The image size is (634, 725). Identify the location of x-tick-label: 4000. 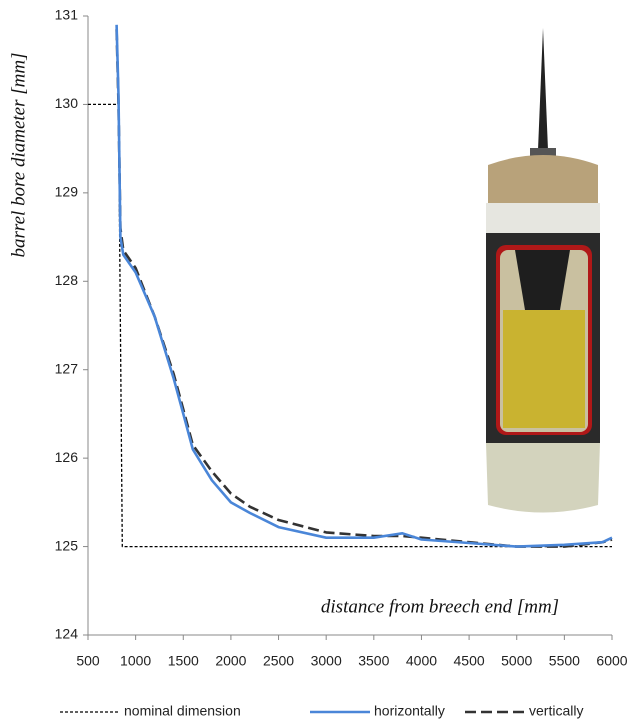
(421, 661).